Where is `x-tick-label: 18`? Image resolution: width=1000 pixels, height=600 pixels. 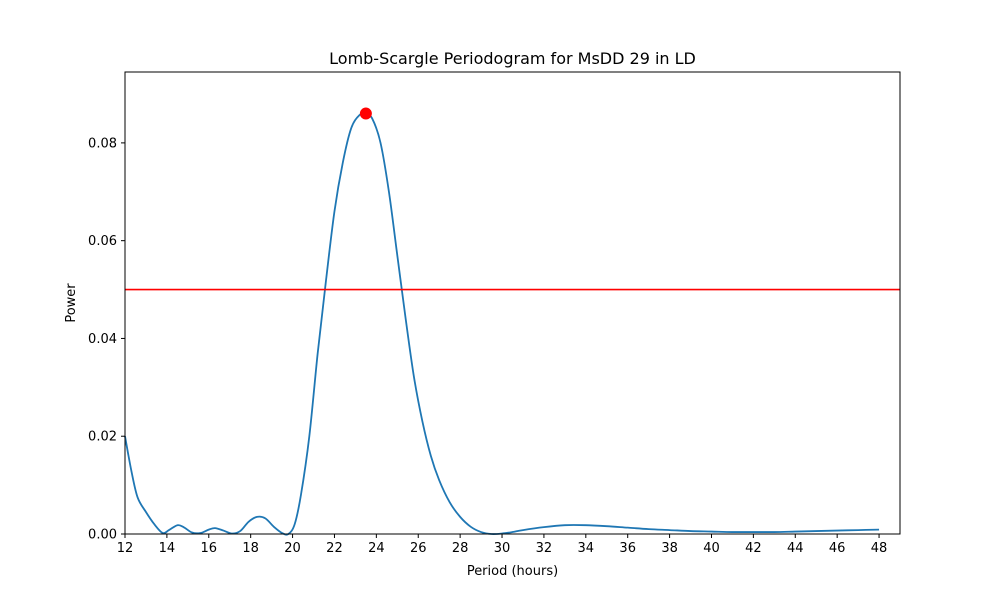
x-tick-label: 18 is located at coordinates (250, 548).